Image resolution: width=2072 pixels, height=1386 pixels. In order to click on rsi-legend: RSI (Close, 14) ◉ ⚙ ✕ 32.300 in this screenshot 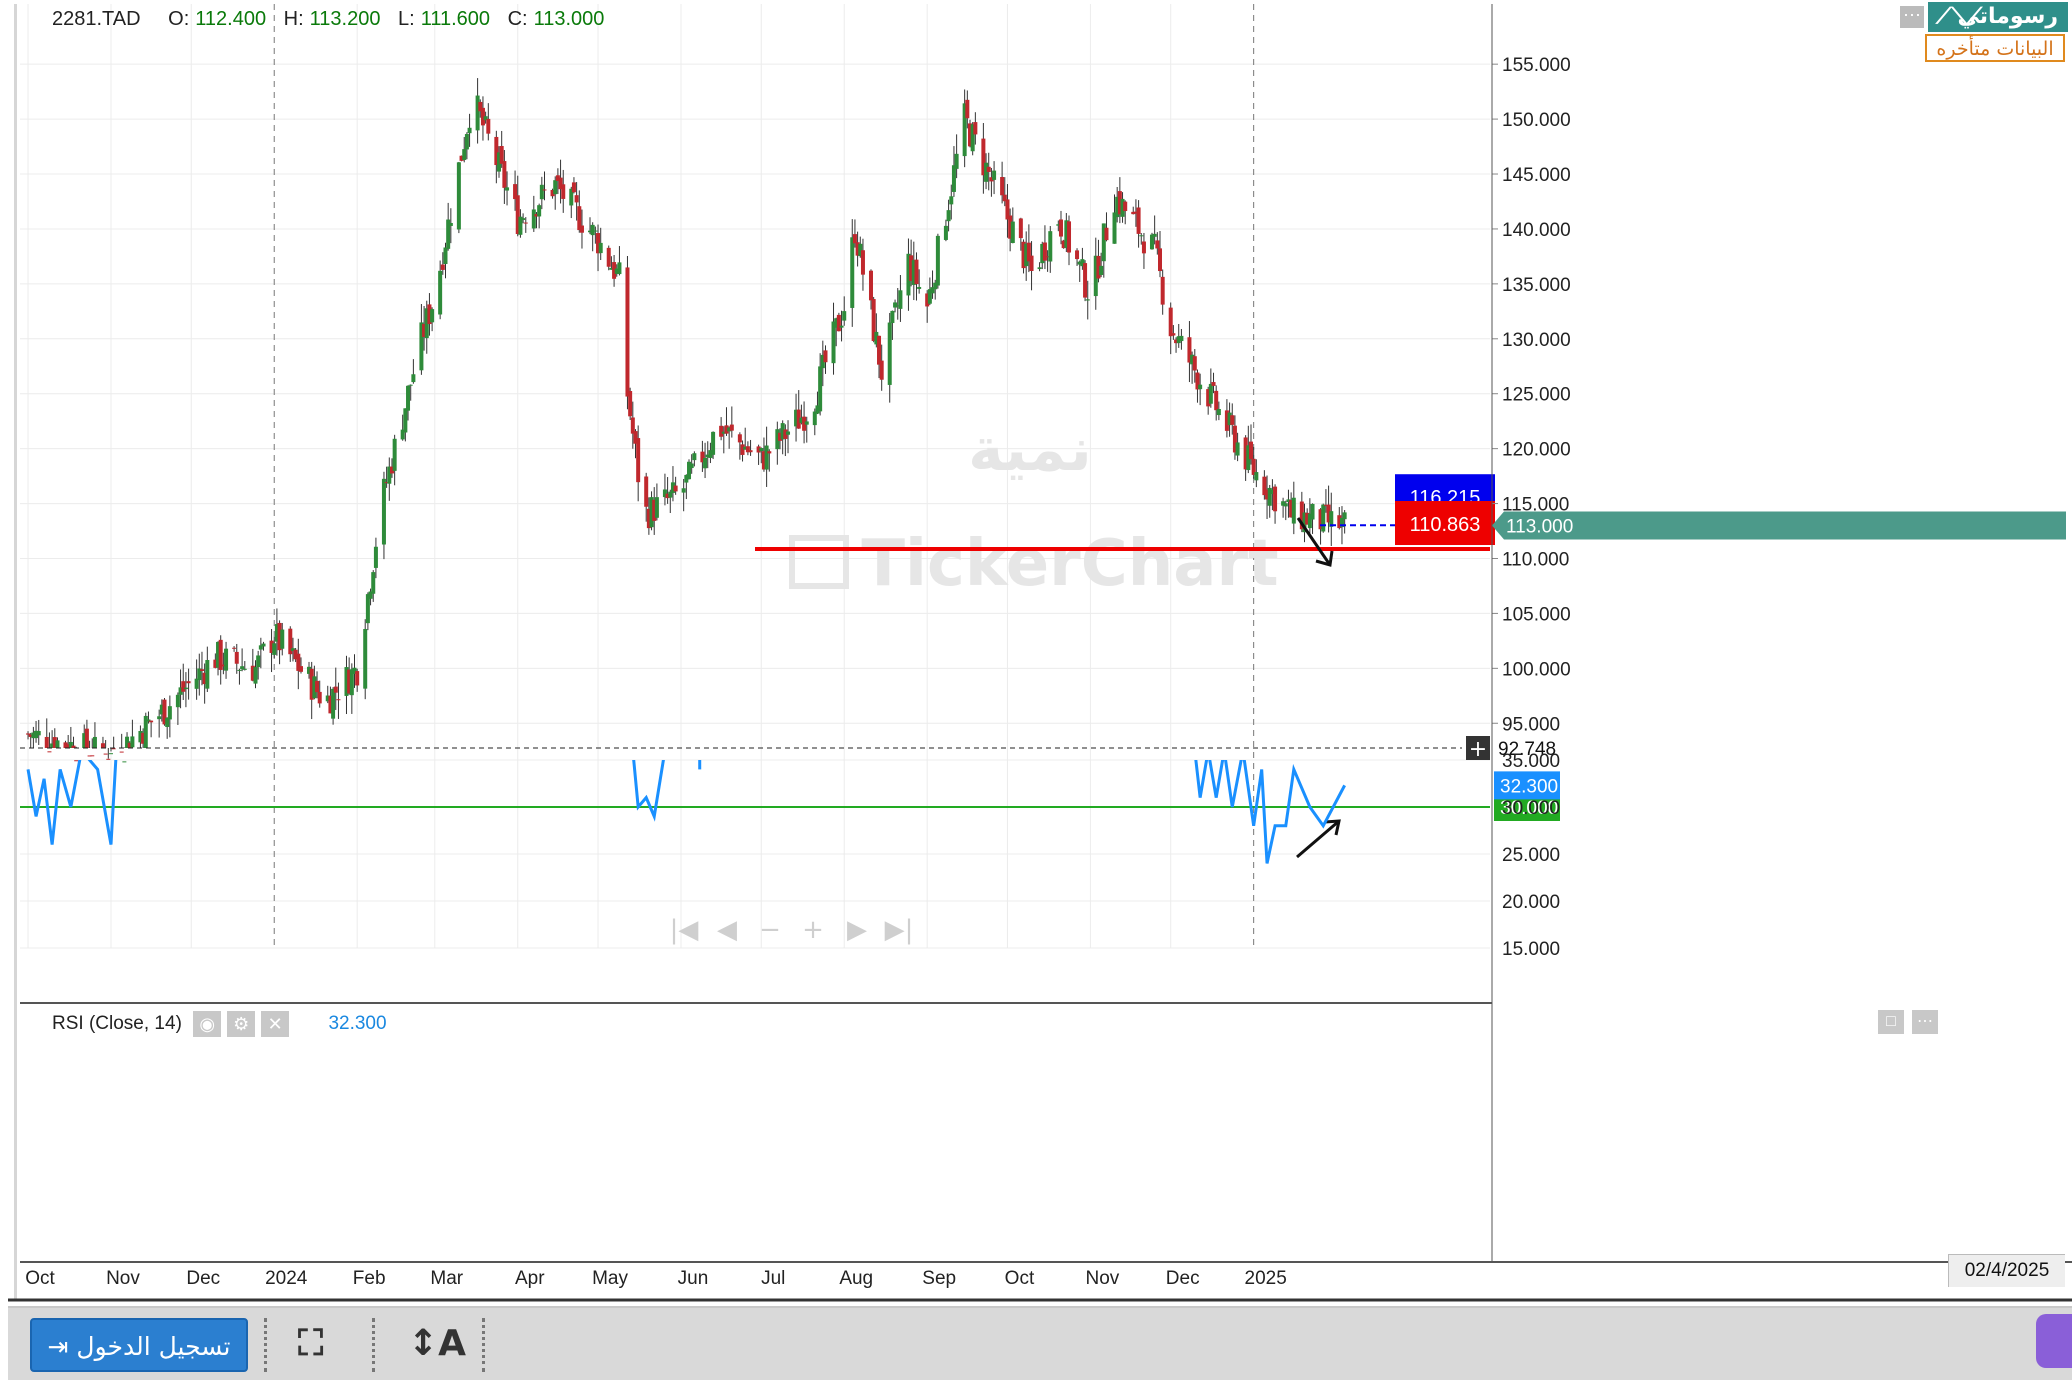, I will do `click(219, 1024)`.